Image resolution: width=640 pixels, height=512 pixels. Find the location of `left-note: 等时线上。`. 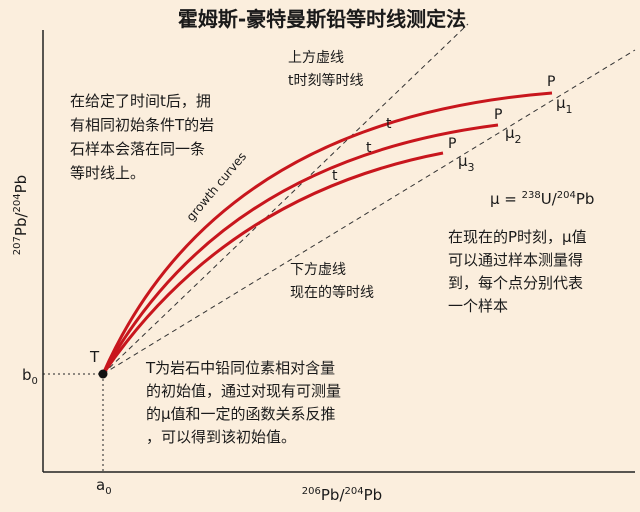

left-note: 等时线上。 is located at coordinates (107, 173).